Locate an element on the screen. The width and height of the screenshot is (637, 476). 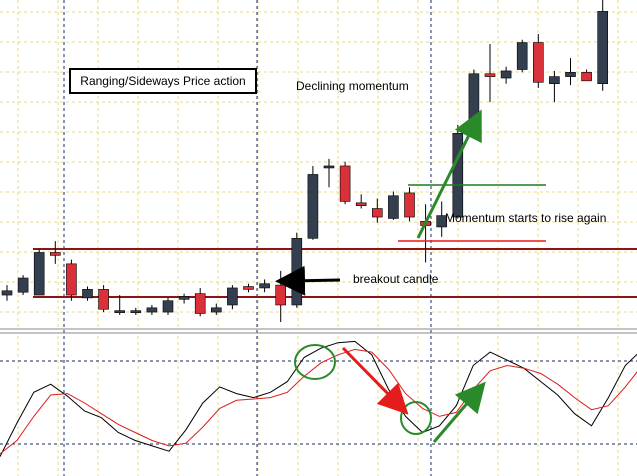
ranging-annotation-box: Ranging/Sideways Price action is located at coordinates (163, 81).